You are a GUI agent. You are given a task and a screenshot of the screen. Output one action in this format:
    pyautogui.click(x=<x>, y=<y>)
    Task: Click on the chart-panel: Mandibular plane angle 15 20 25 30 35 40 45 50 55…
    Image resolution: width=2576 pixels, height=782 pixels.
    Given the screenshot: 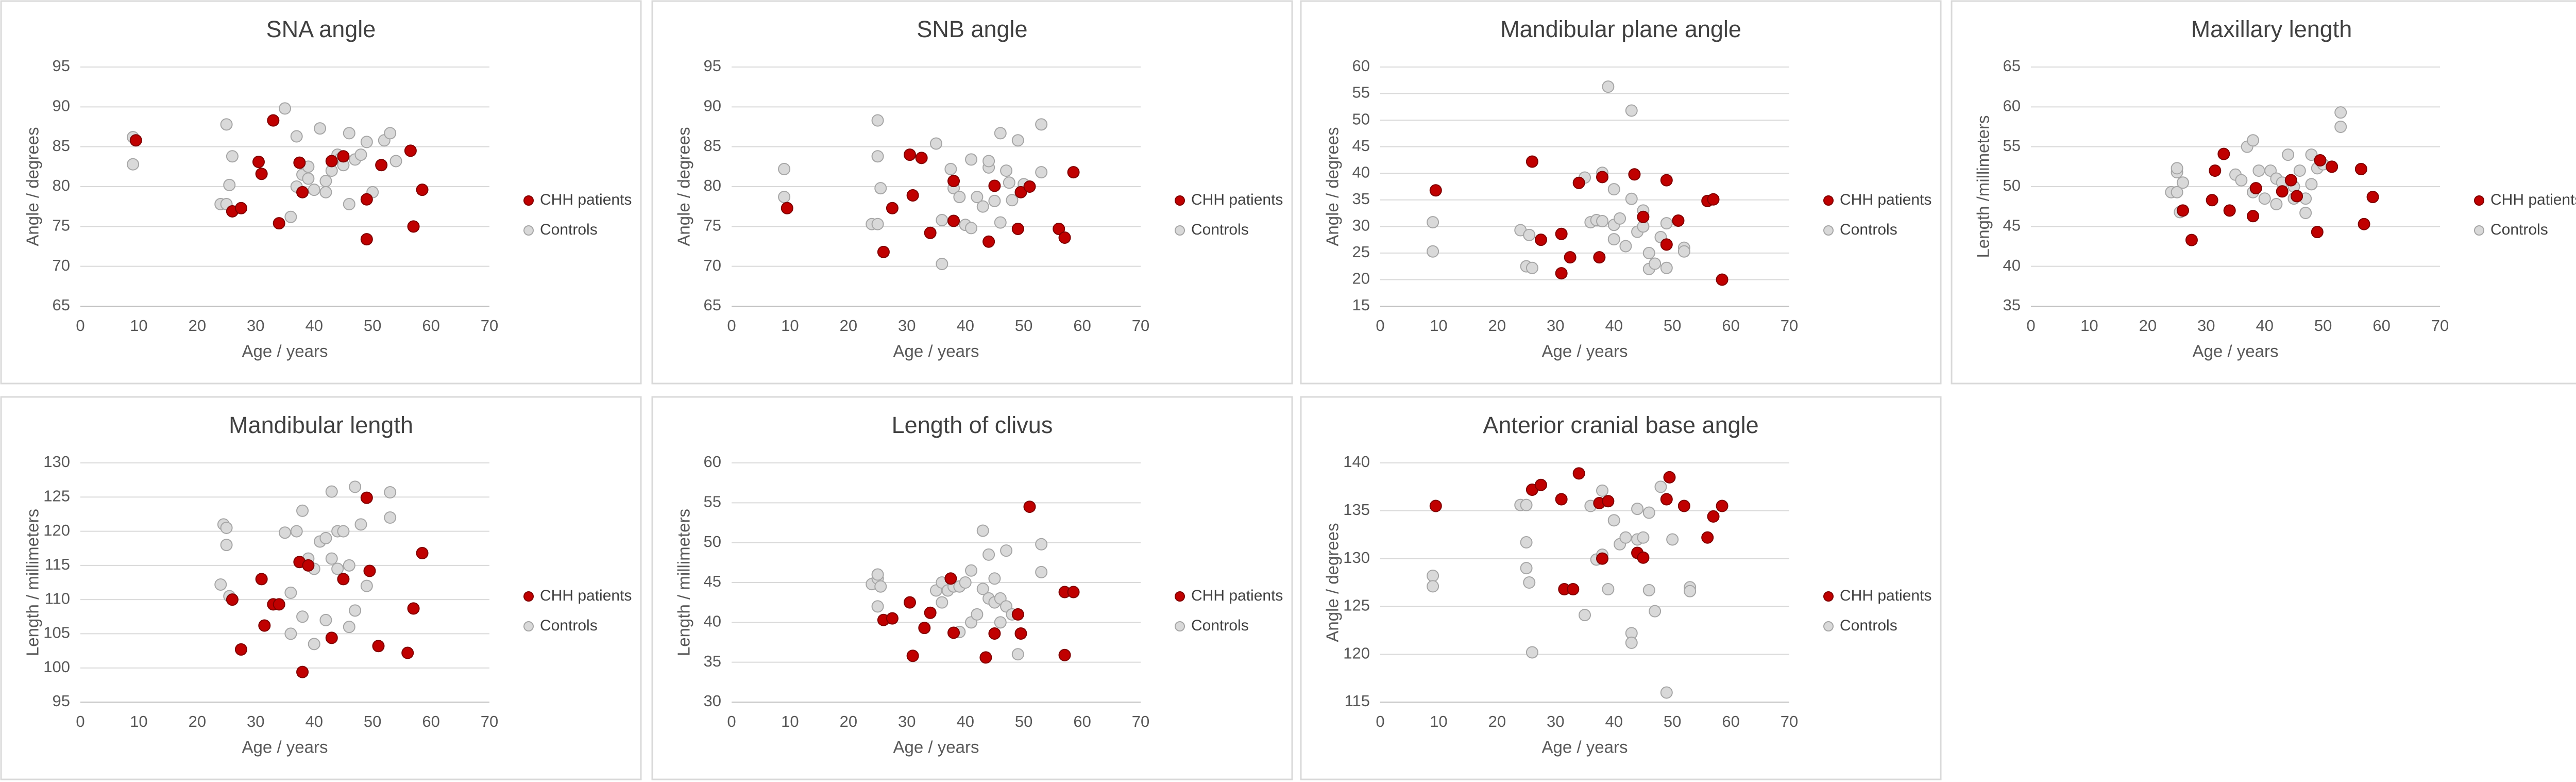 What is the action you would take?
    pyautogui.click(x=1621, y=192)
    